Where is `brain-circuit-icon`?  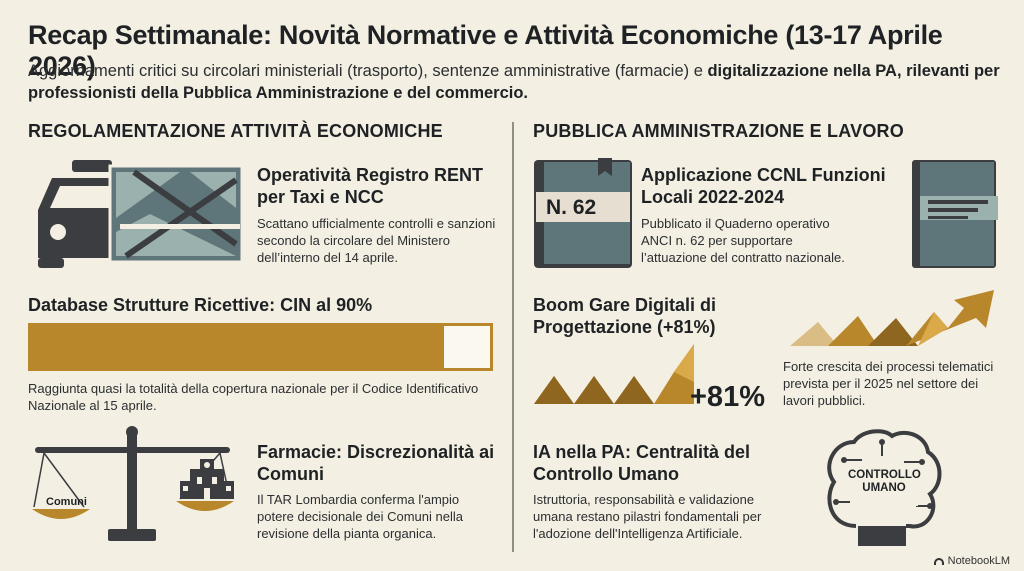
brain-circuit-icon is located at coordinates (884, 487).